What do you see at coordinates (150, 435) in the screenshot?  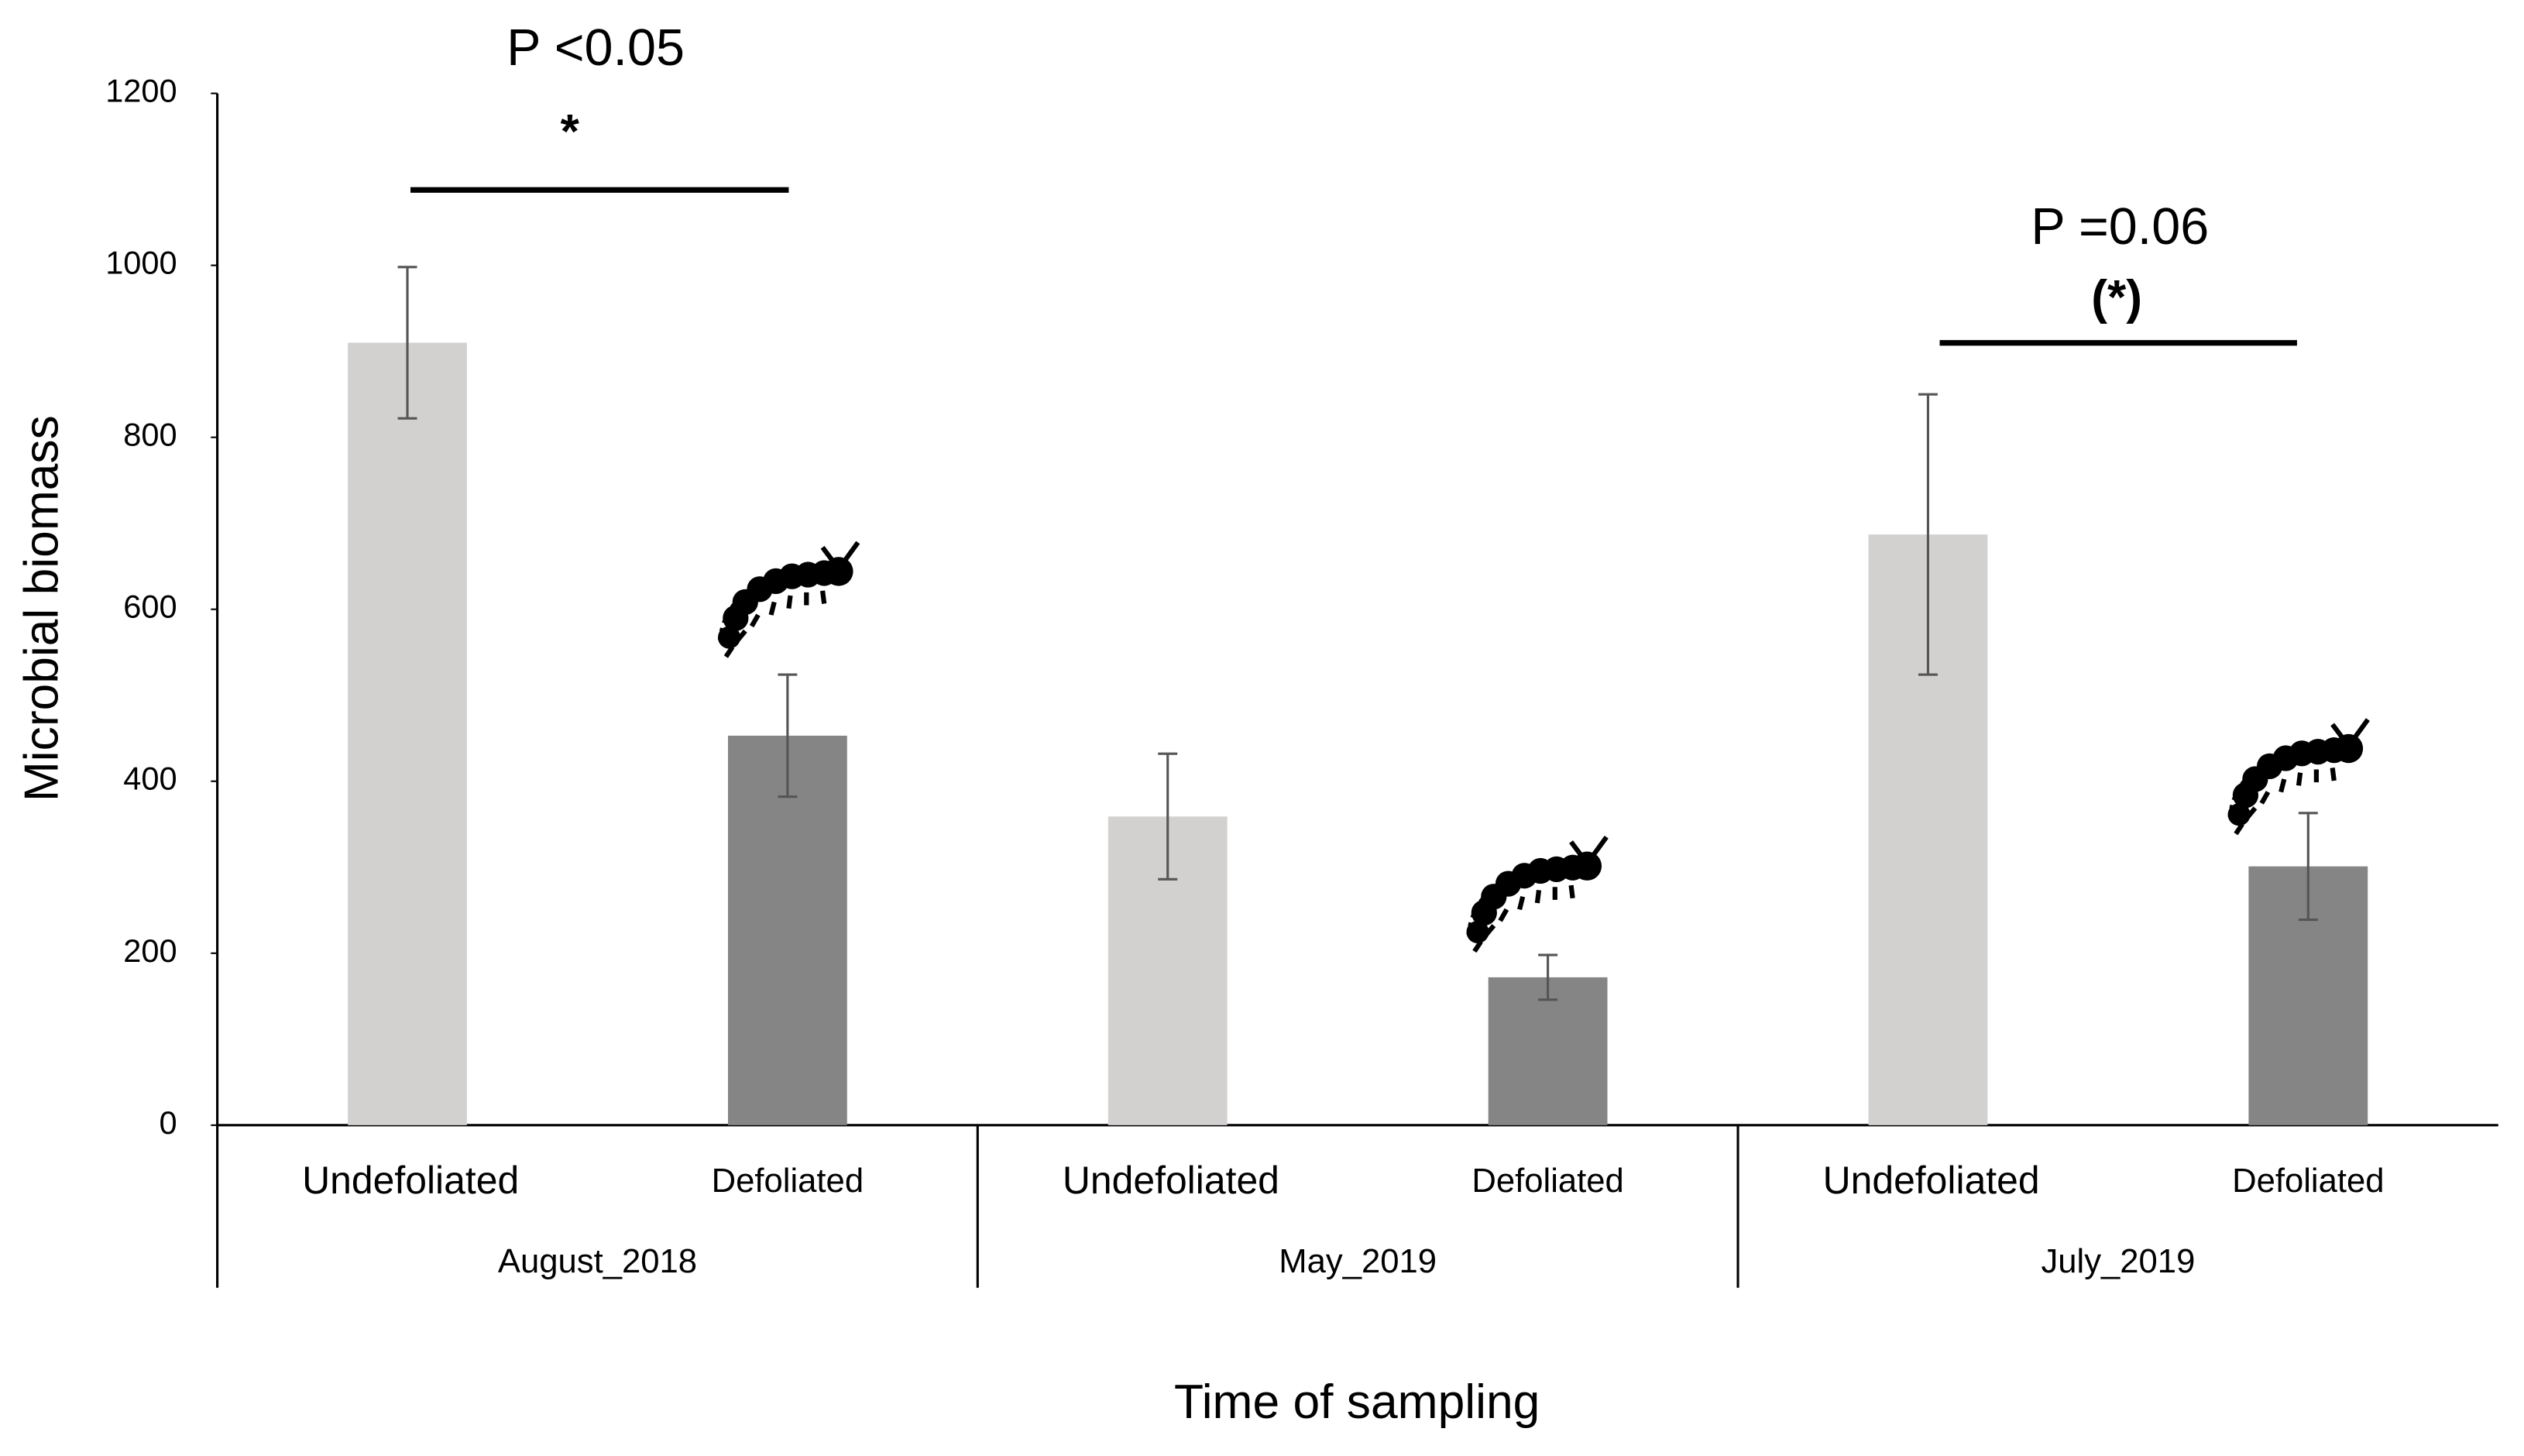 I see `y-tick-label: 800` at bounding box center [150, 435].